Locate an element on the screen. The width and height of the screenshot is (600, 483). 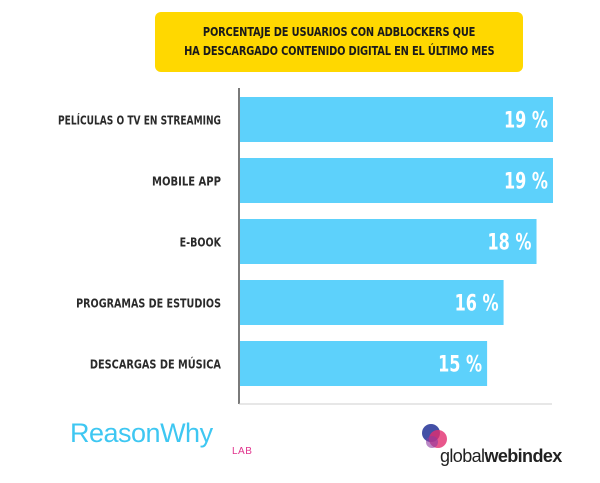
globalwebindex-logo: globalwebindex is located at coordinates (501, 456).